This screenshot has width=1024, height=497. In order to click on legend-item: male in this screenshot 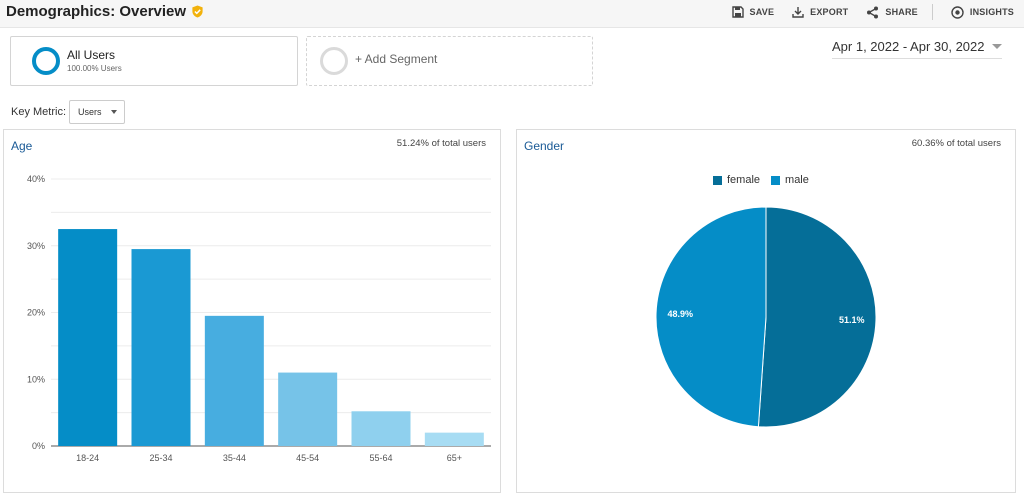, I will do `click(790, 180)`.